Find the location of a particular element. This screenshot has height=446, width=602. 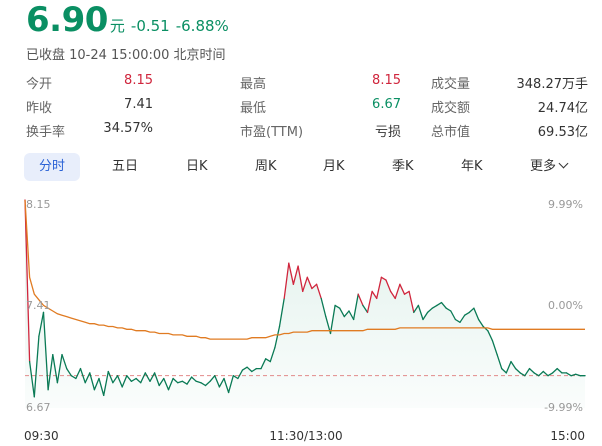

stats-row: 换手率 34.57% 市盈(TTM) 亏损 总市值 69.53亿 is located at coordinates (307, 130).